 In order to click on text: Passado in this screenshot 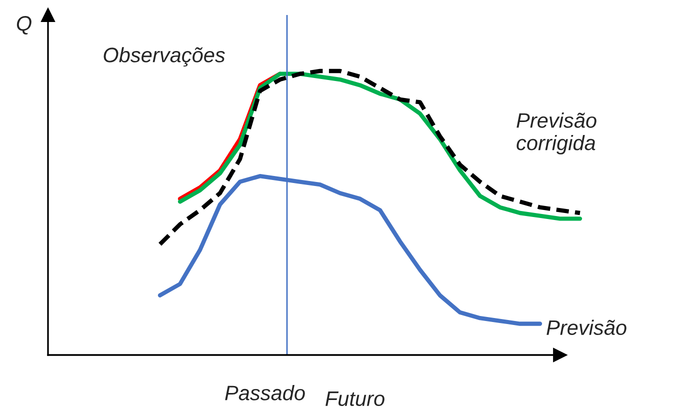, I will do `click(265, 392)`.